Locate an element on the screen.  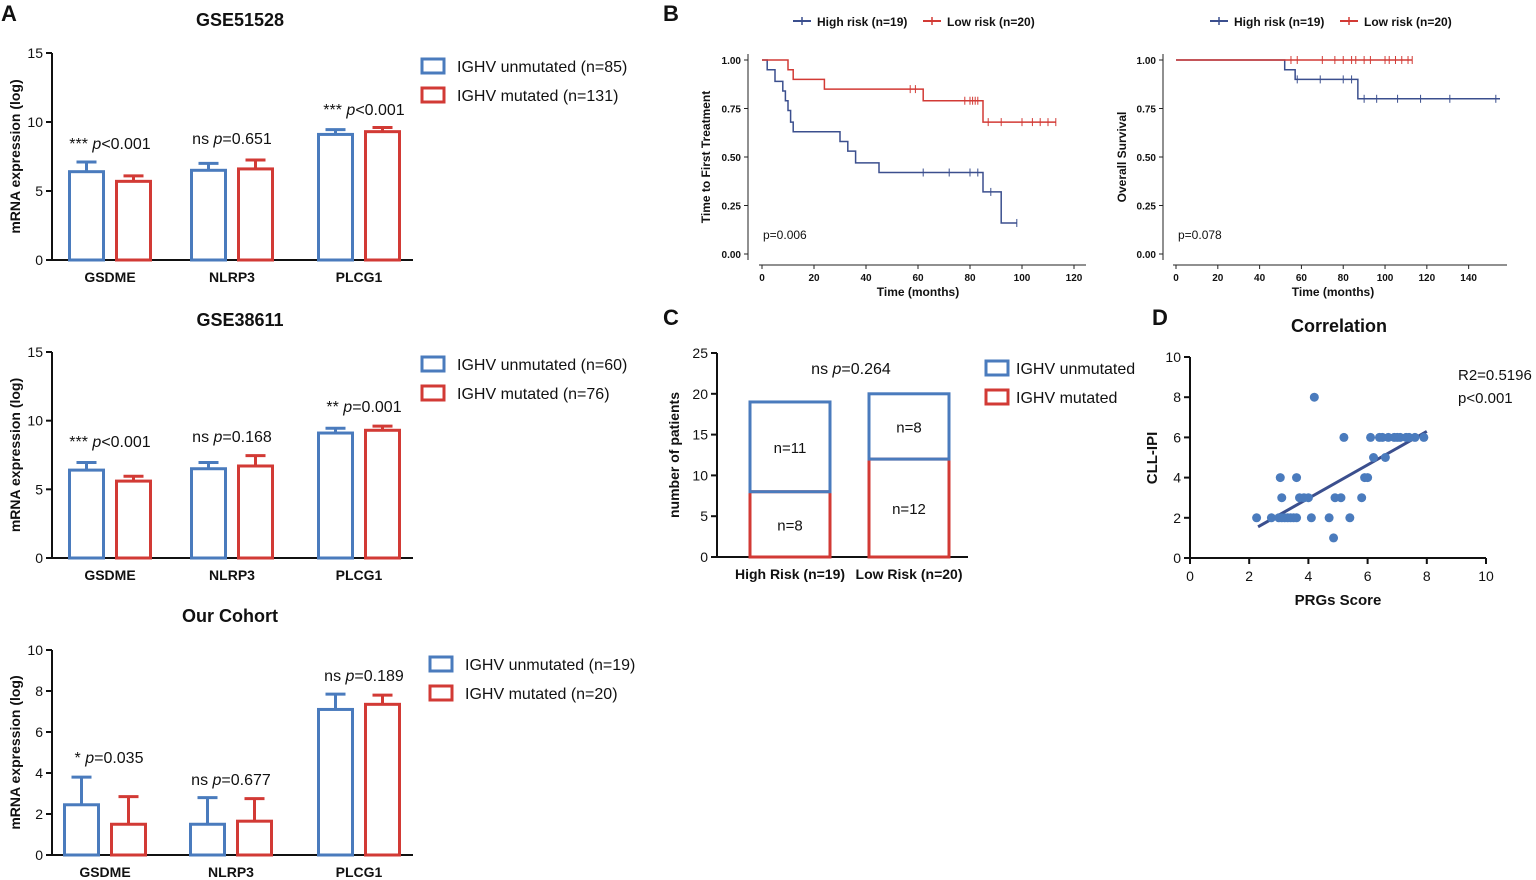
p-value-annotation: ns p=0.677 is located at coordinates (231, 780).